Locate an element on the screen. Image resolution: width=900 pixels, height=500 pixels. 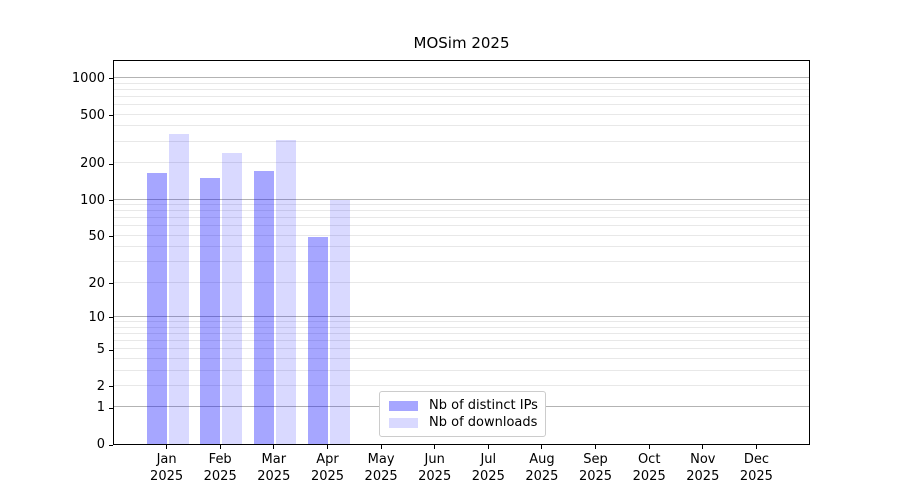
legend-swatch-downloads is located at coordinates (403, 422).